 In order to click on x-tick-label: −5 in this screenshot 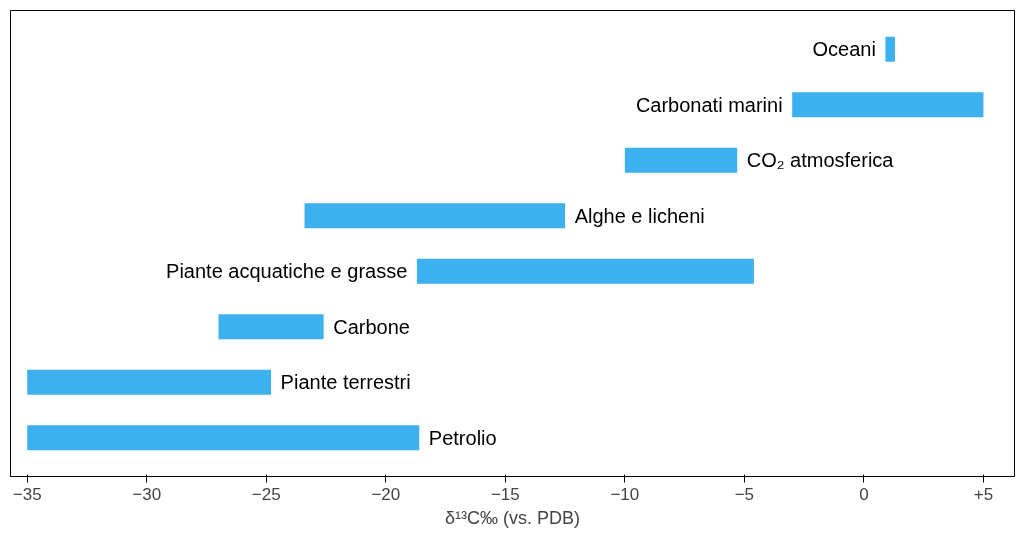, I will do `click(744, 494)`.